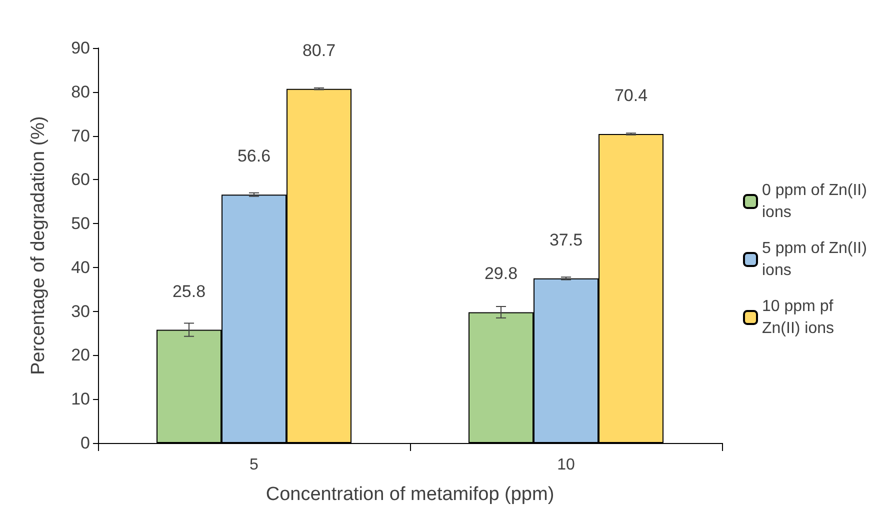 The image size is (895, 519). Describe the element at coordinates (566, 240) in the screenshot. I see `data-label: 37.5` at that location.